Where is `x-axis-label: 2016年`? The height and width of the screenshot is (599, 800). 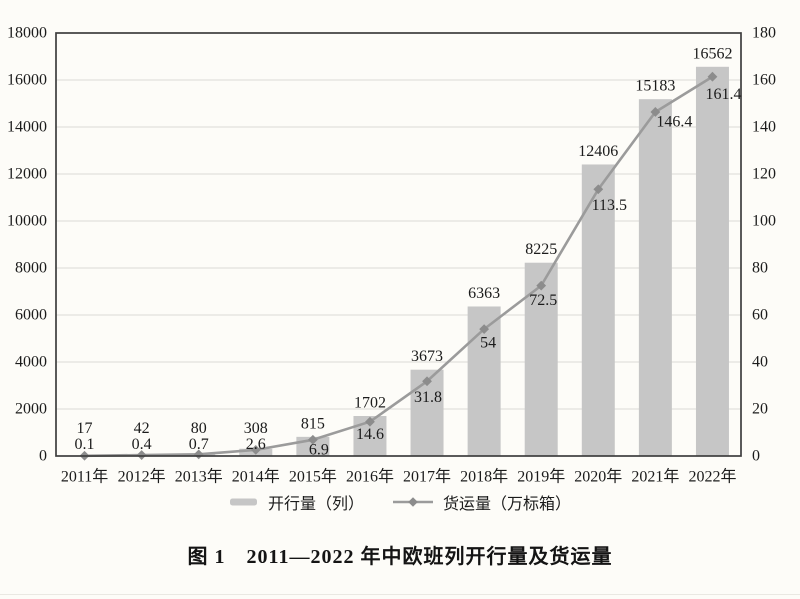 x-axis-label: 2016年 is located at coordinates (370, 477).